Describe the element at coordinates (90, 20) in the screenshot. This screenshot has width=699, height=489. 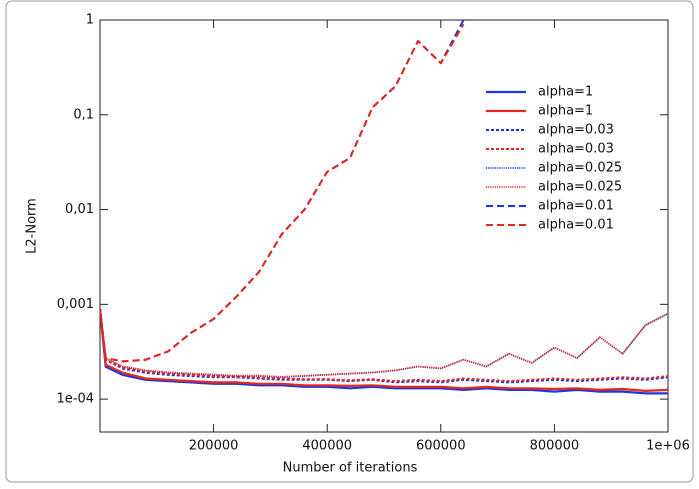
I see `y-tick-label: 1` at that location.